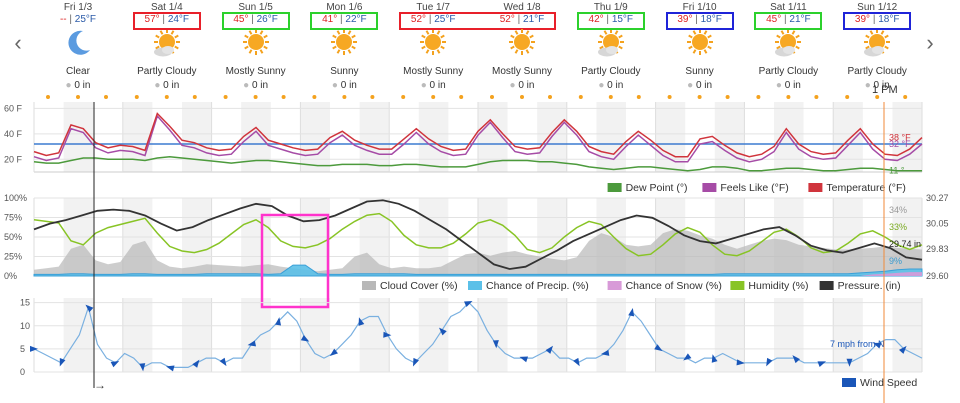  What do you see at coordinates (596, 19) in the screenshot?
I see `high-temp: 42°` at bounding box center [596, 19].